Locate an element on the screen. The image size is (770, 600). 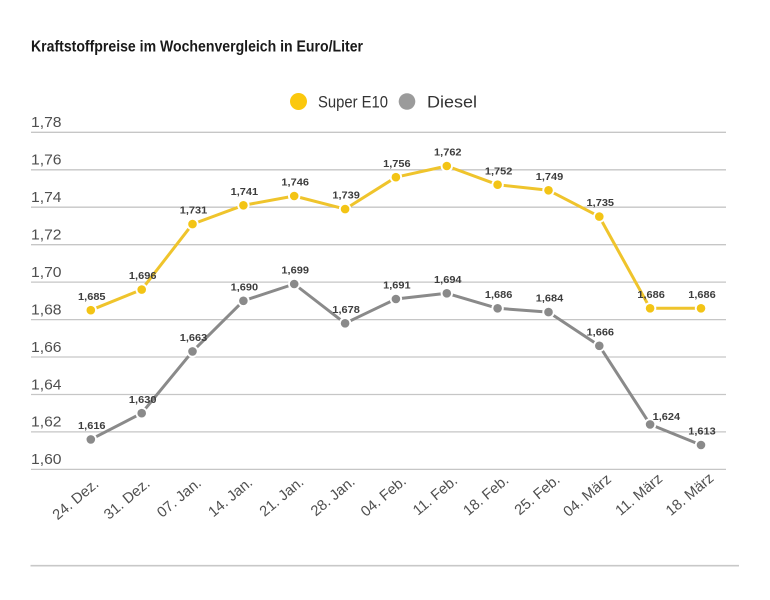
svg-text: 1,690 is located at coordinates (245, 287).